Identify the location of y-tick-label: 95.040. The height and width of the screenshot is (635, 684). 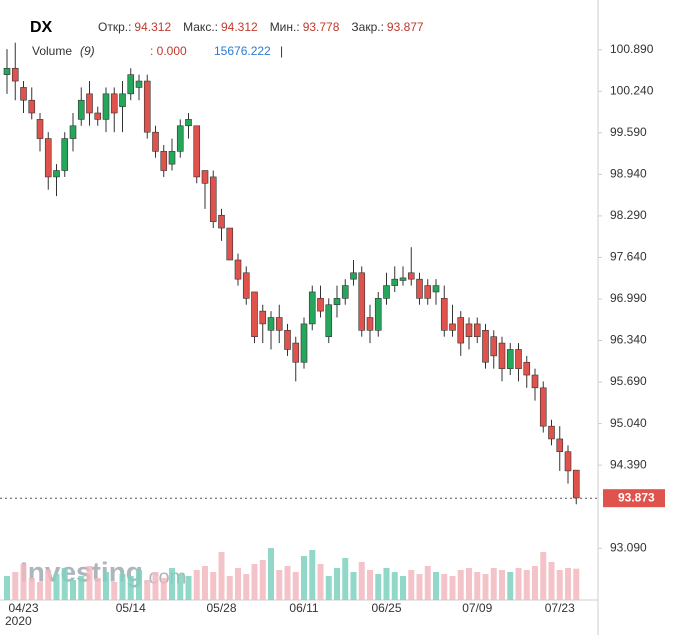
(628, 423).